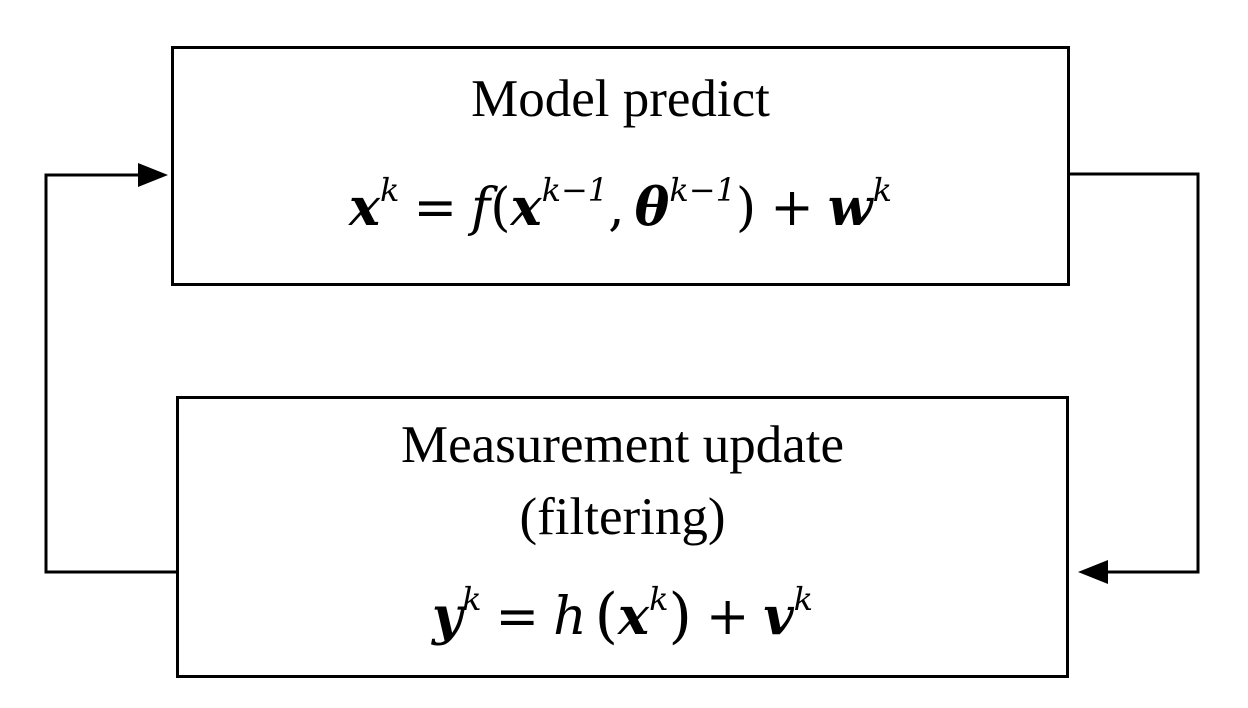 Image resolution: width=1248 pixels, height=708 pixels. I want to click on model-predict-title: Model predict, so click(620, 99).